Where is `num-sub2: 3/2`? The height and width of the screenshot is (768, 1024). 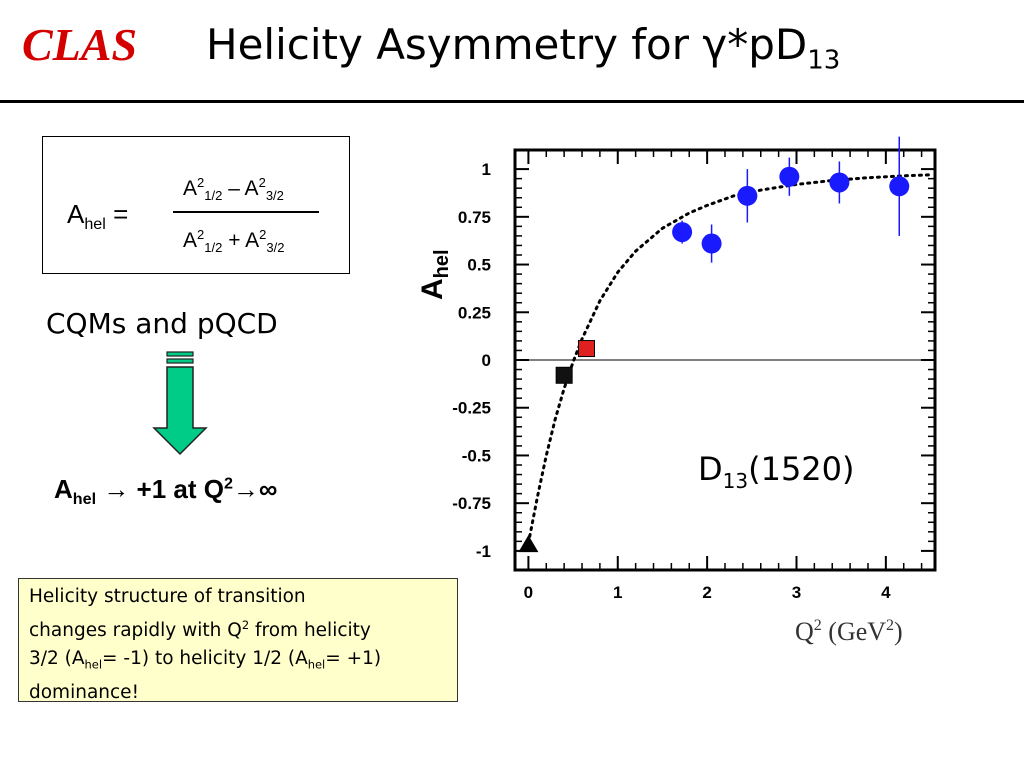
num-sub2: 3/2 is located at coordinates (274, 196).